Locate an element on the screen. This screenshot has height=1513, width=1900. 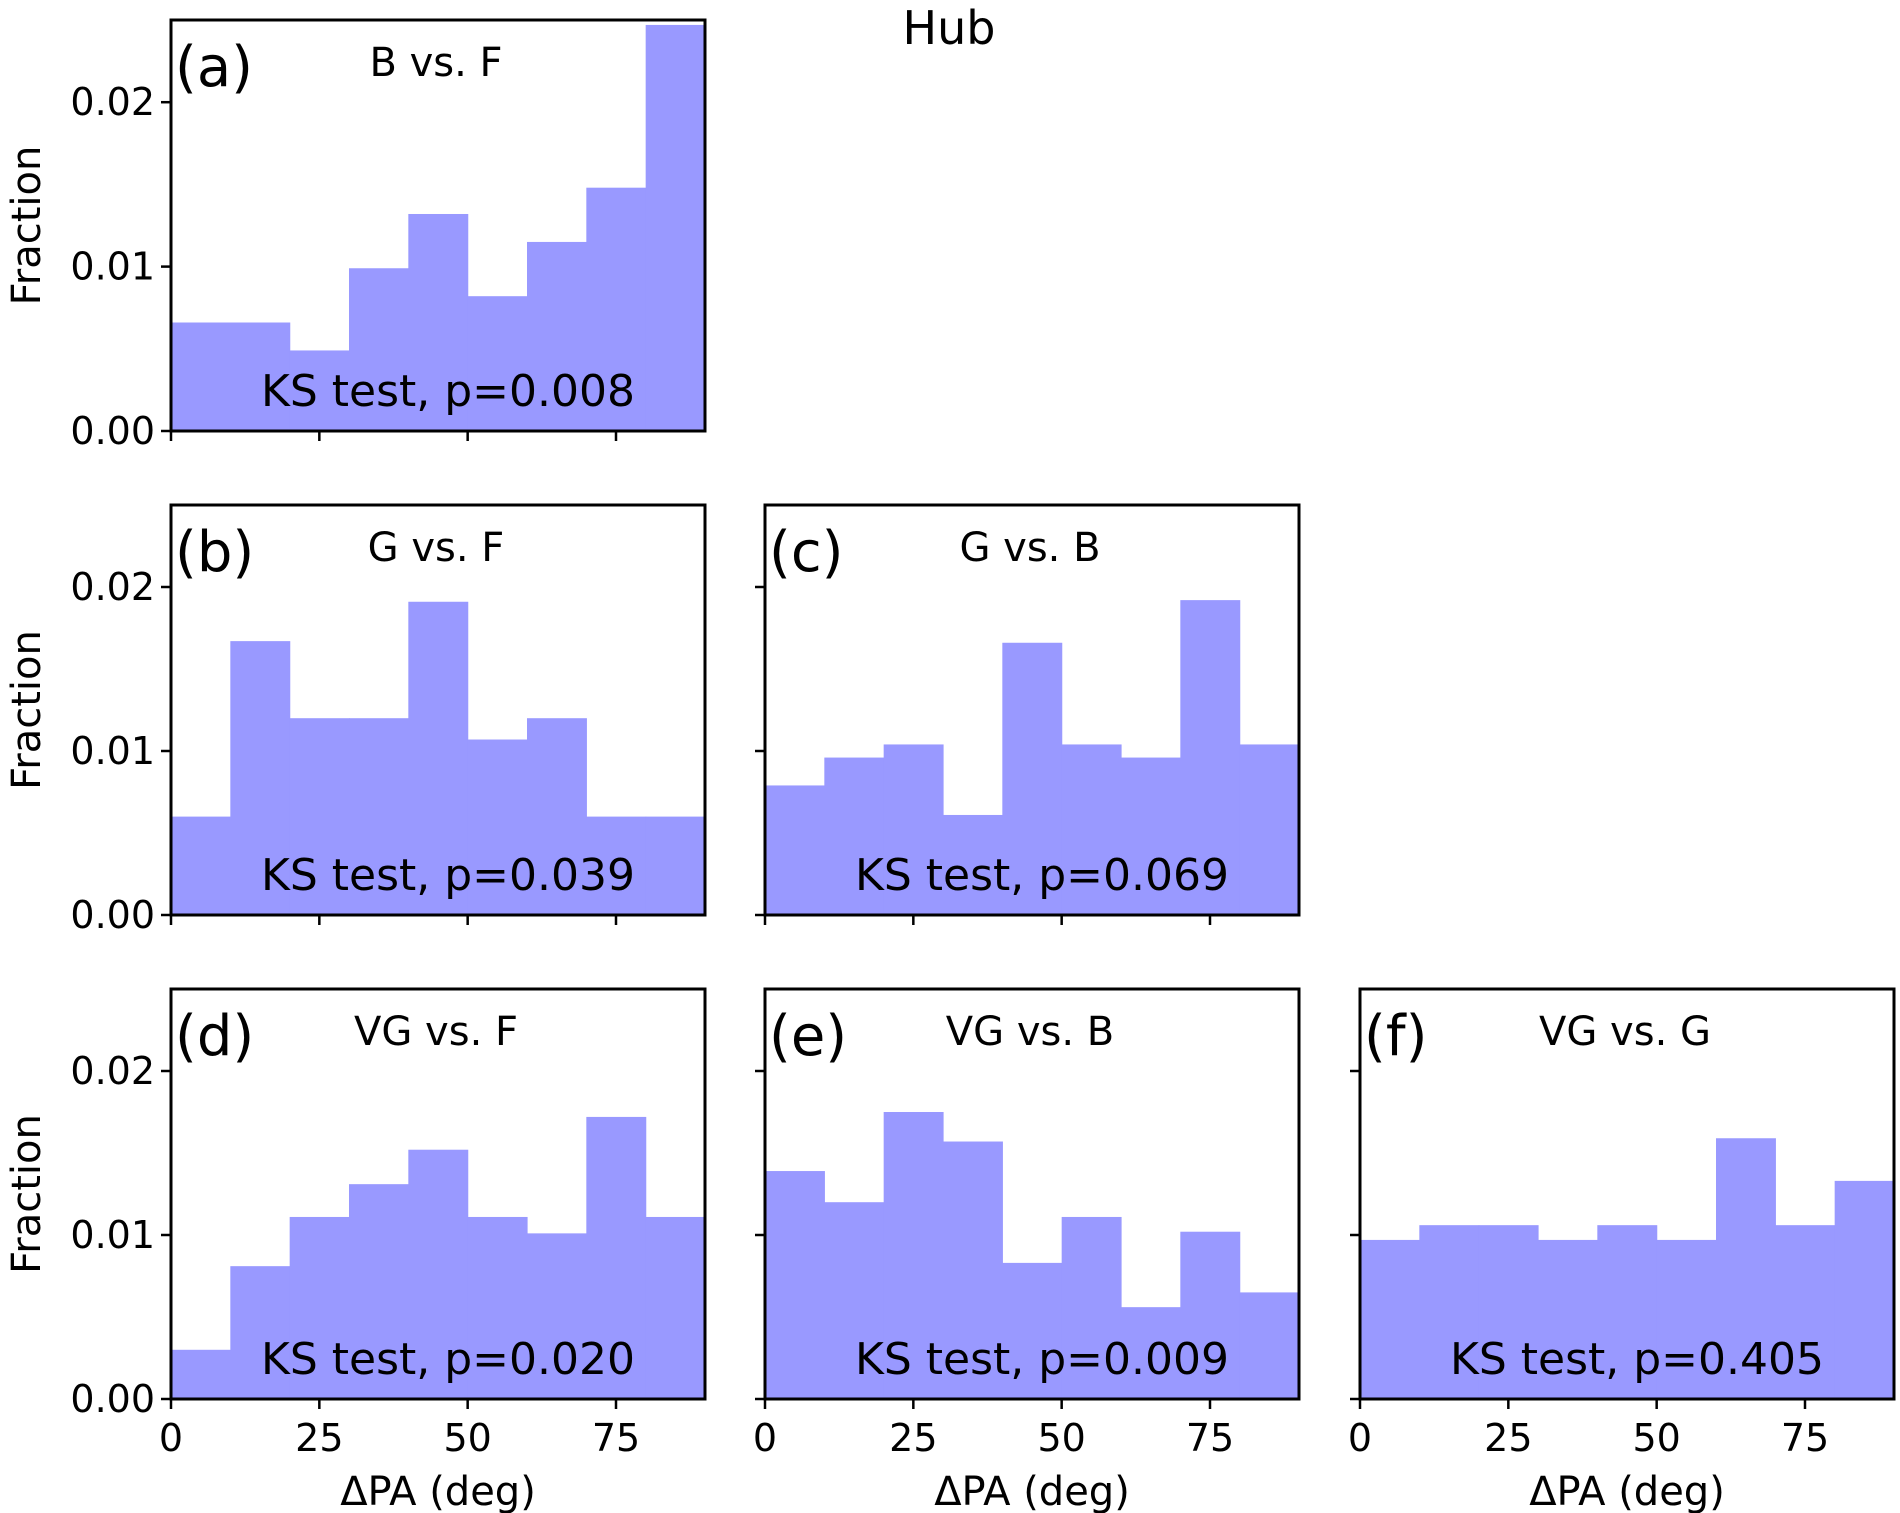
ks-test-annotation: KS test, p=0.039 is located at coordinates (448, 875).